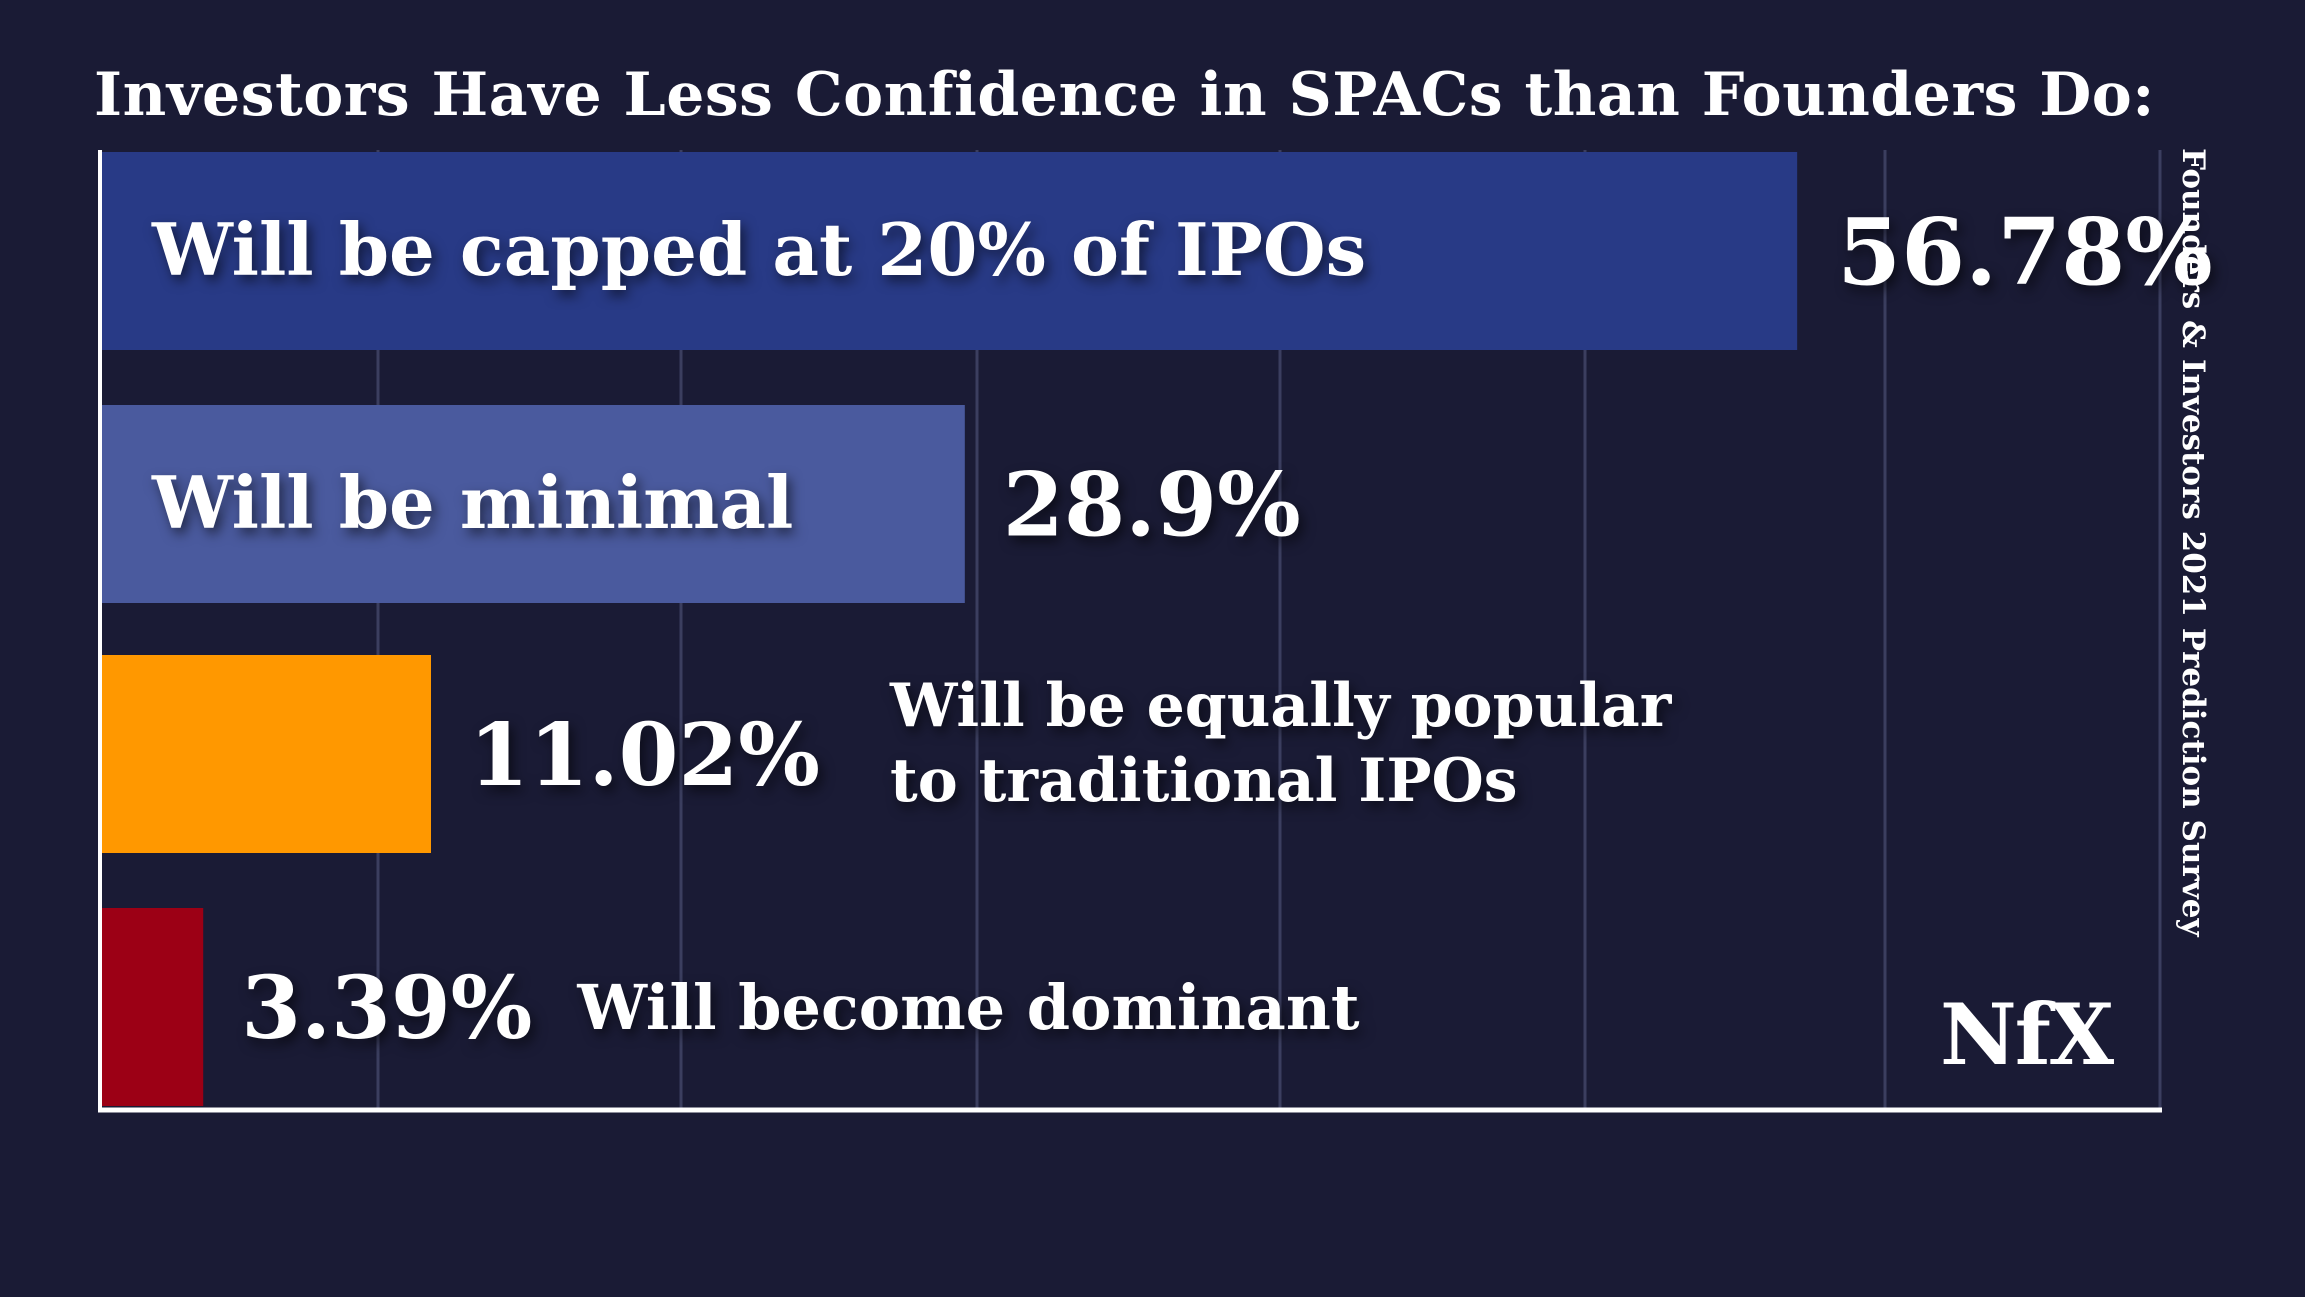 Image resolution: width=2305 pixels, height=1297 pixels. I want to click on data-label: 11.02%, so click(644, 755).